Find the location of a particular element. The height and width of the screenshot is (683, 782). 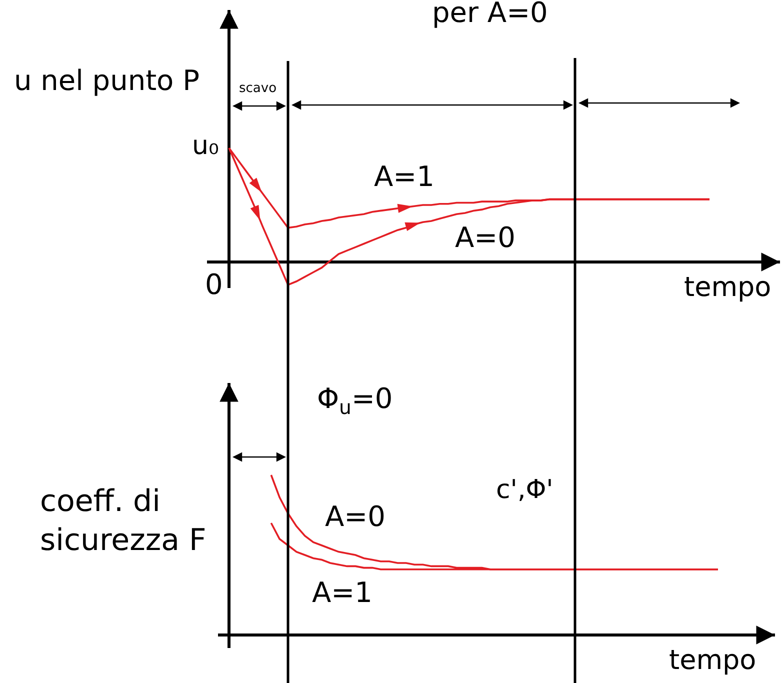

text: scavo is located at coordinates (258, 88).